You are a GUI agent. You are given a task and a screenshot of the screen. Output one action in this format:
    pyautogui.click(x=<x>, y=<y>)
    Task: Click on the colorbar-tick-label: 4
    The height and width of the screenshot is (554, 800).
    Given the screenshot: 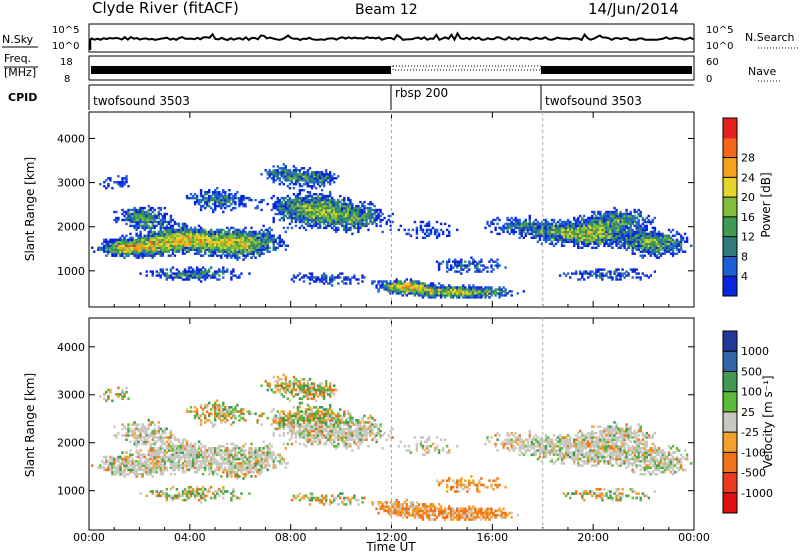 What is the action you would take?
    pyautogui.click(x=744, y=276)
    